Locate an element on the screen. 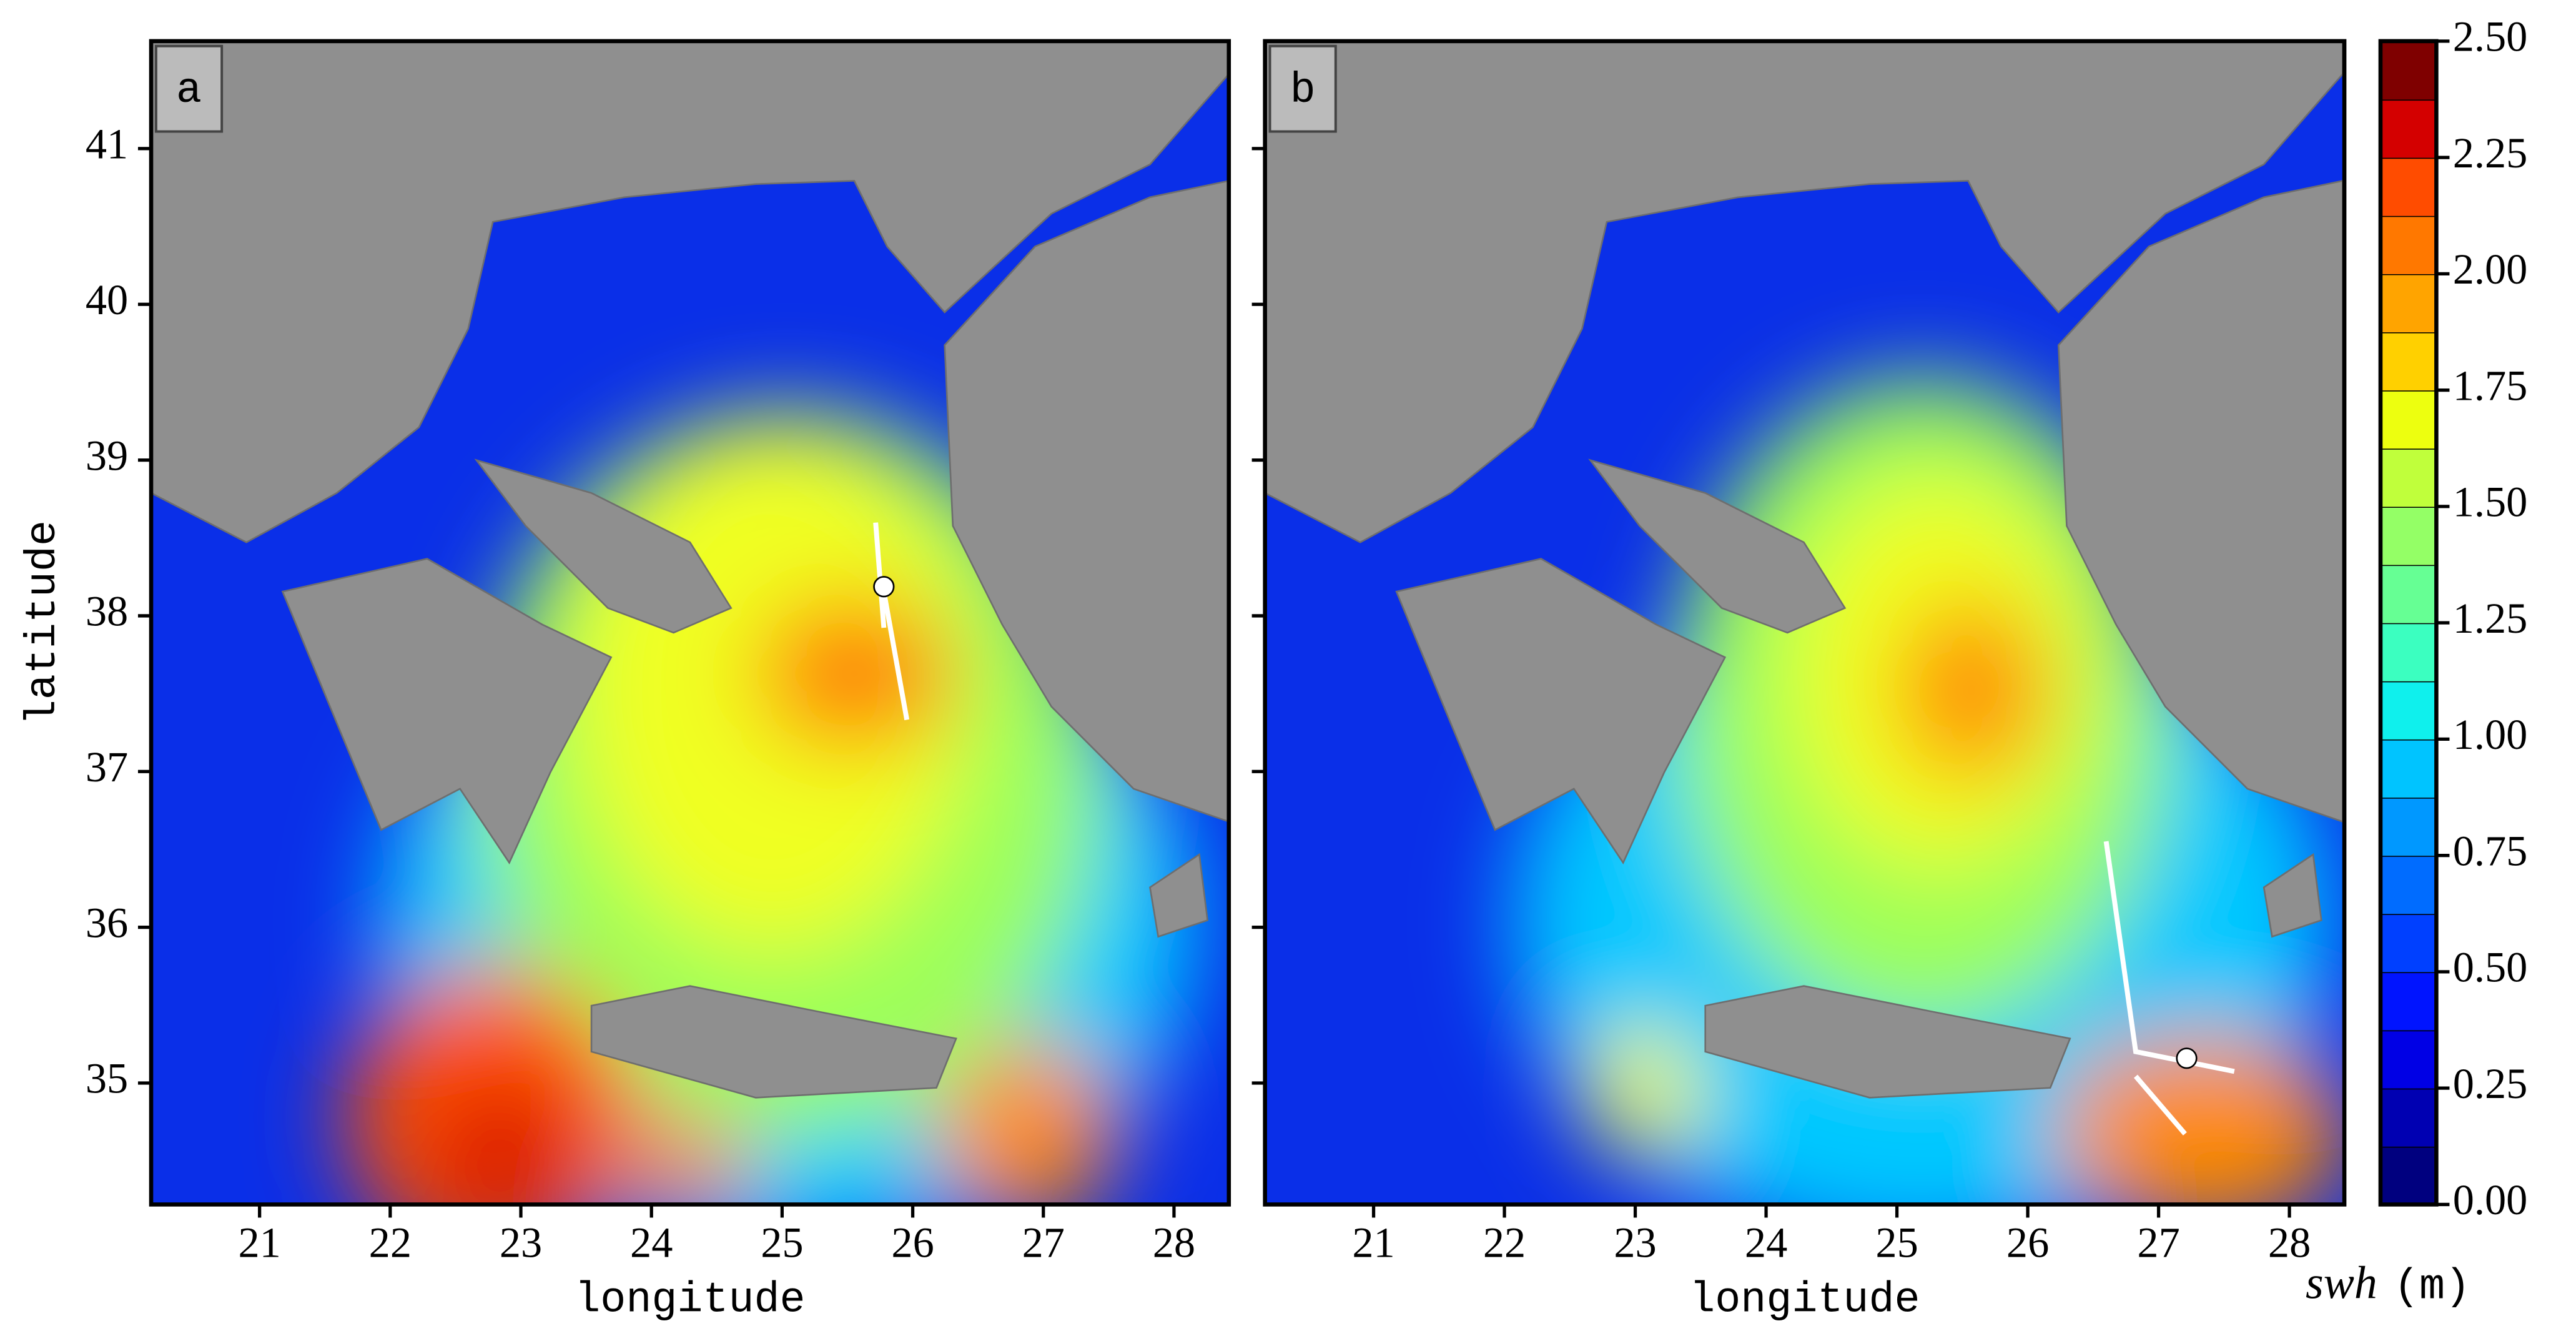  panel-letter: b is located at coordinates (1303, 91).